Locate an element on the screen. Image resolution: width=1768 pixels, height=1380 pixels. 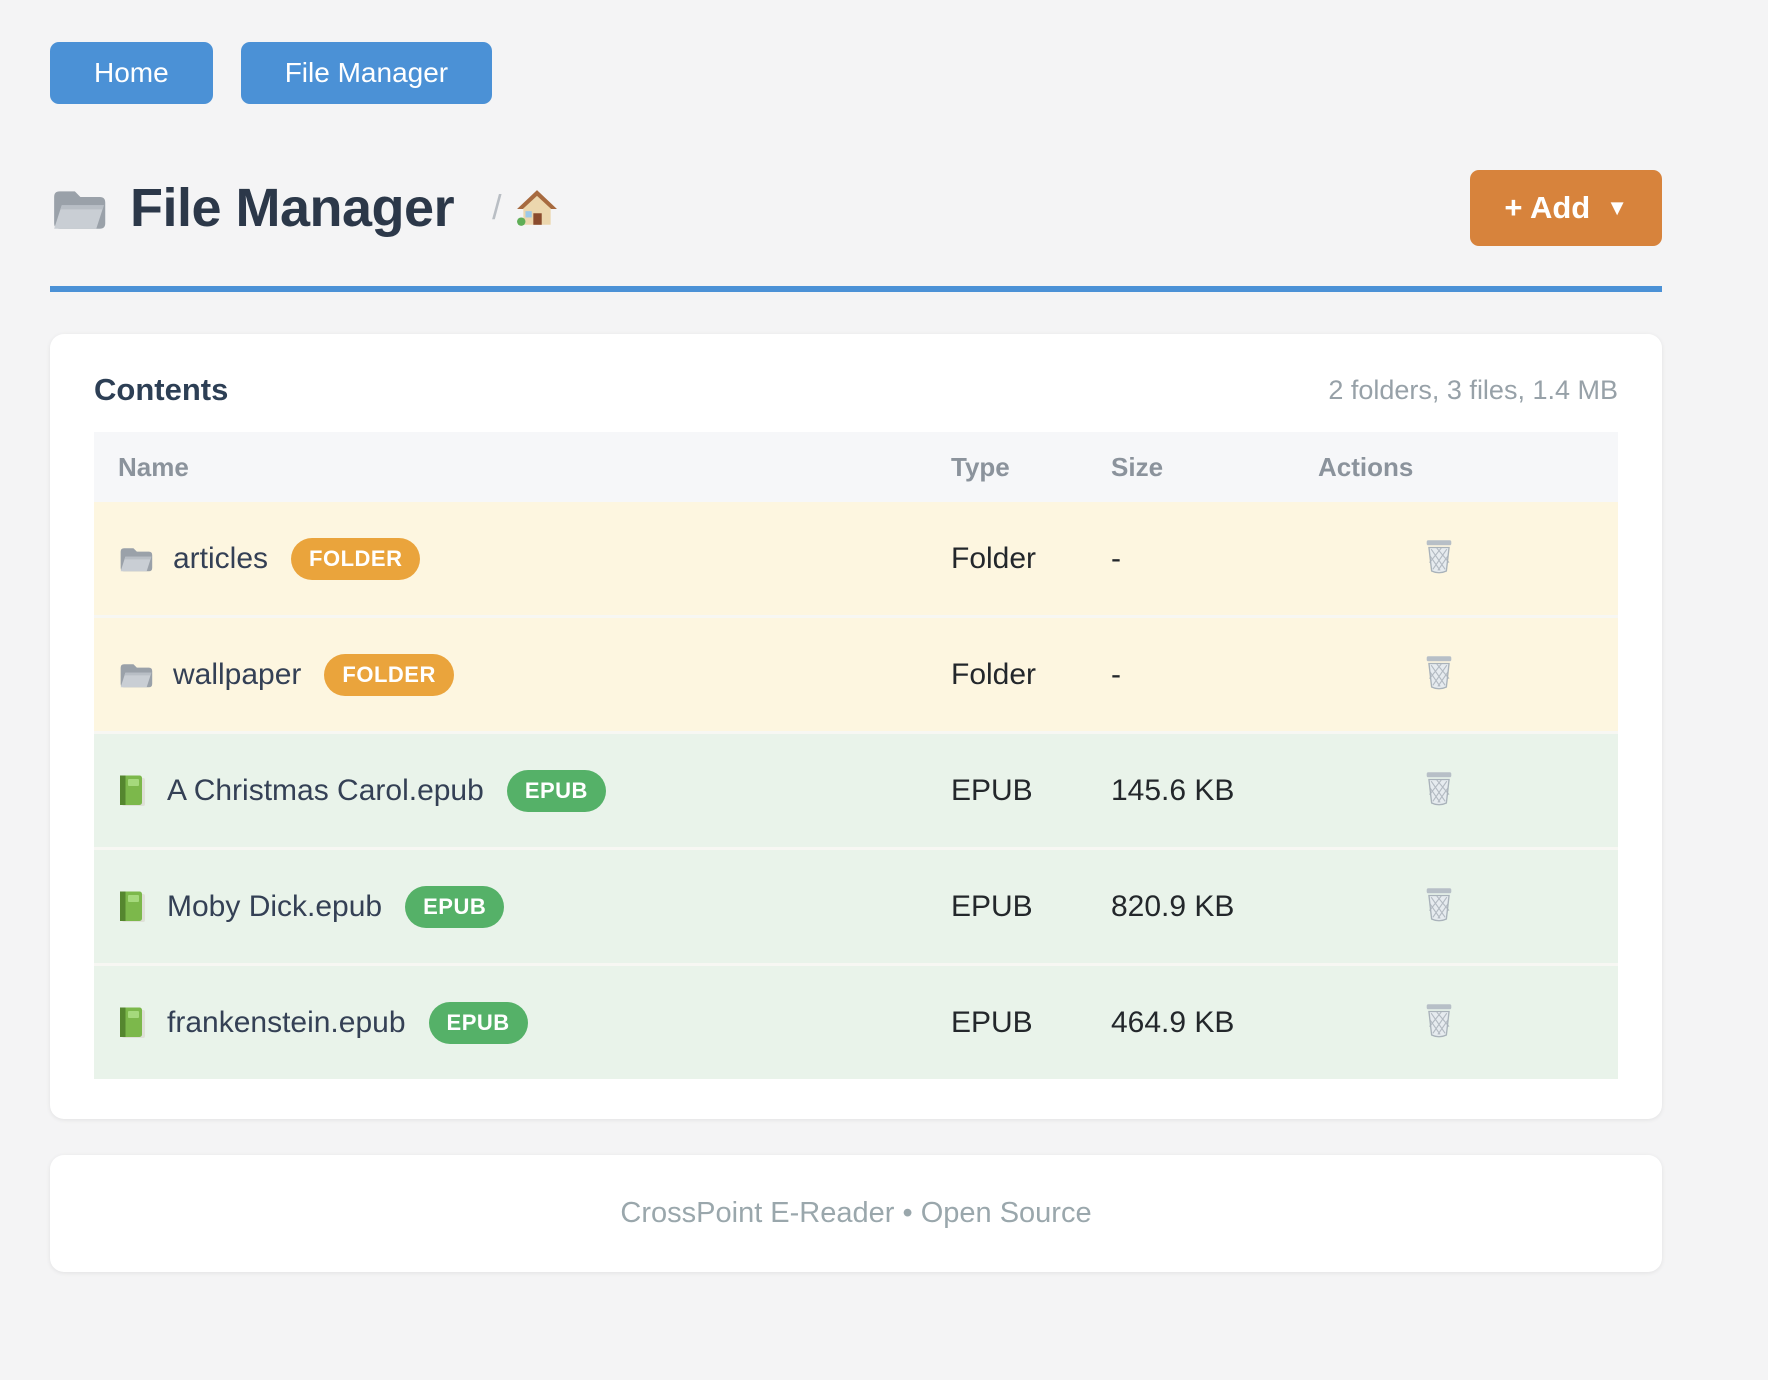
home-button: Home is located at coordinates (131, 73).